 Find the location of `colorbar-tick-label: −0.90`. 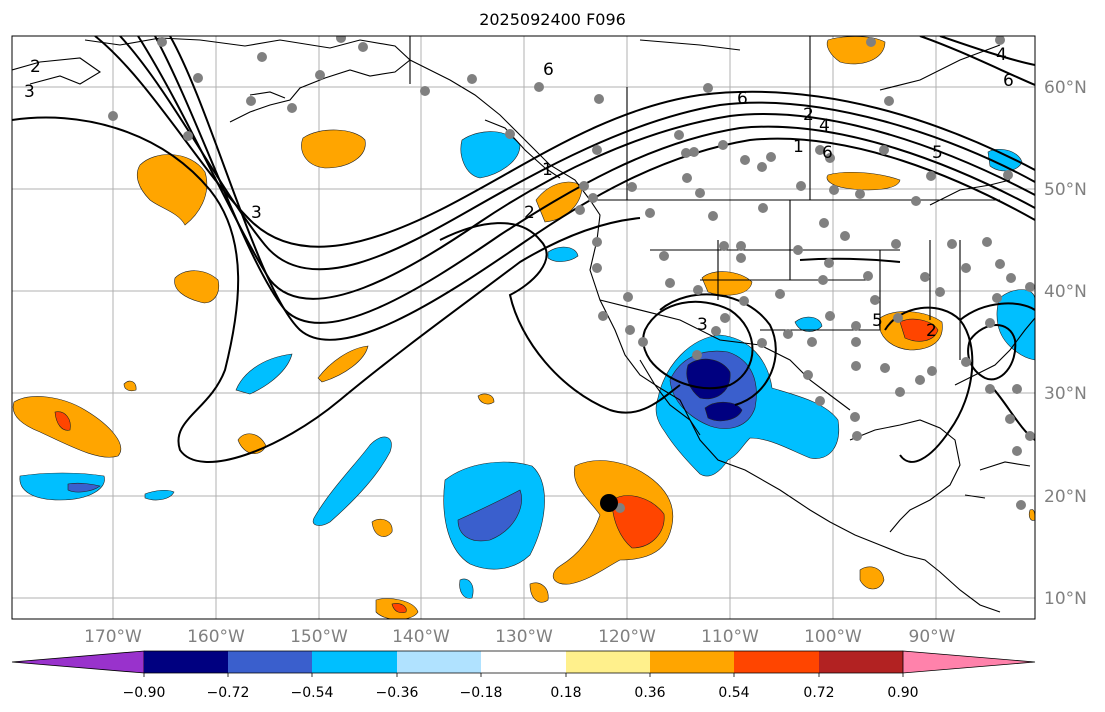

colorbar-tick-label: −0.90 is located at coordinates (144, 693).